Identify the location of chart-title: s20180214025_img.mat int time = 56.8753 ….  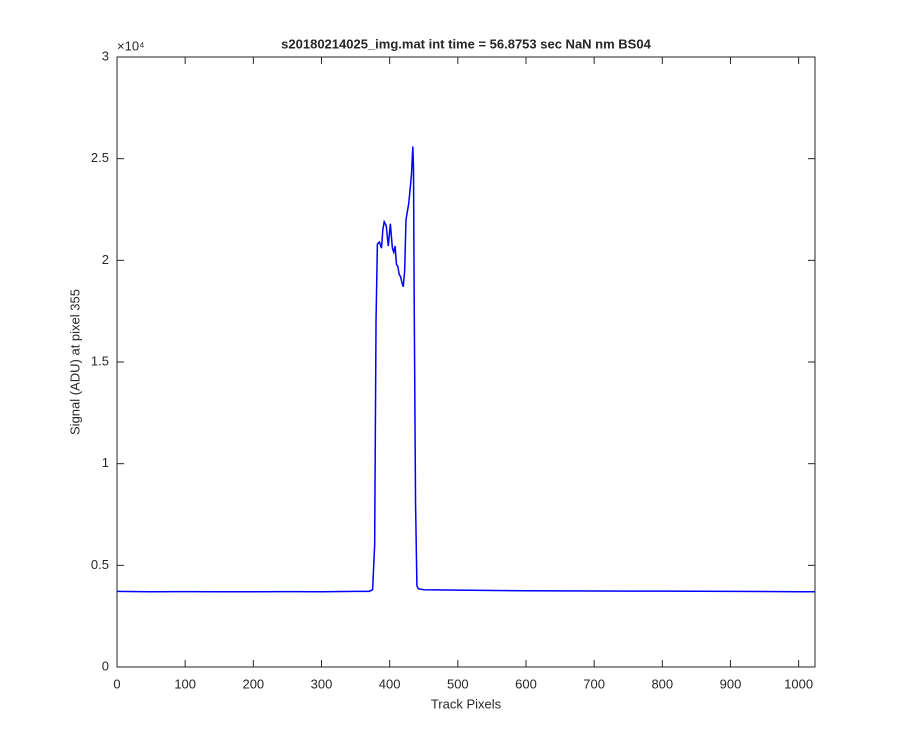
(466, 43).